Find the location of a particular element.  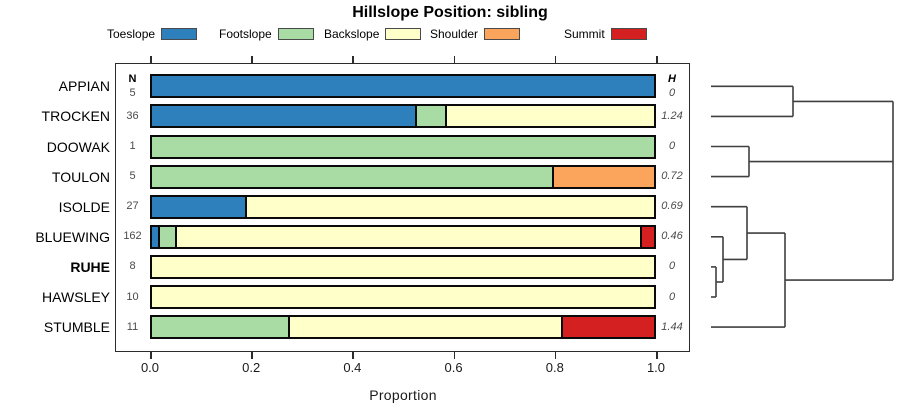

bar-hawsley is located at coordinates (403, 297).